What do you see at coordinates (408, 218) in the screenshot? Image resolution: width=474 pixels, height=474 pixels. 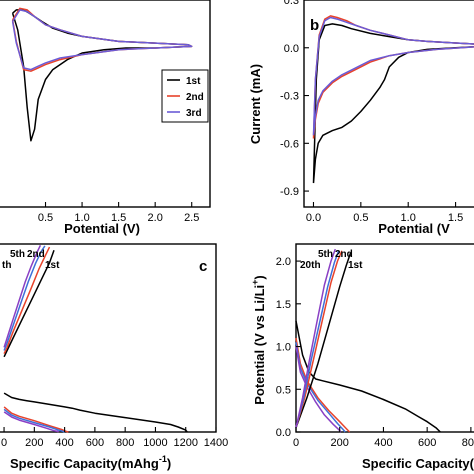 I see `panel-b-xtick-label: 1.0` at bounding box center [408, 218].